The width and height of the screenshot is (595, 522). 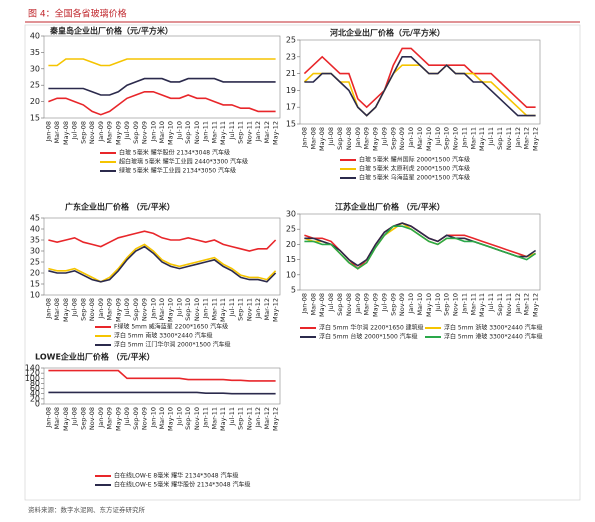 I want to click on y-tick-label: 5, so click(x=293, y=290).